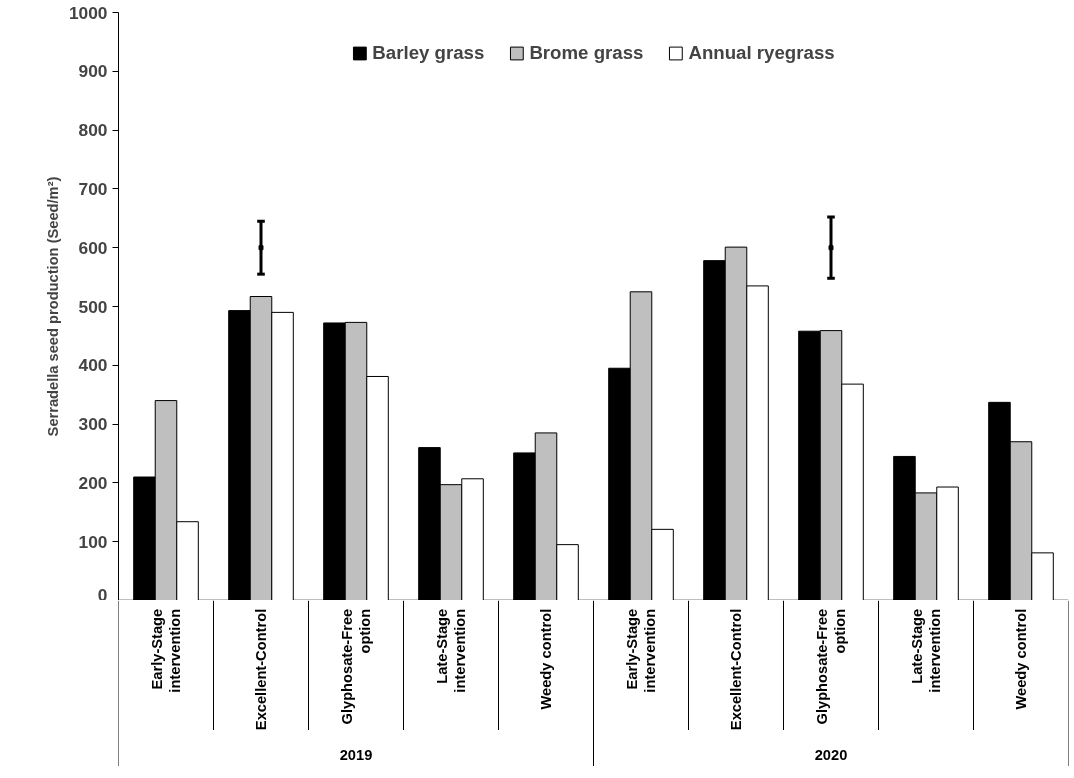  What do you see at coordinates (93, 188) in the screenshot?
I see `y-tick-label: 700` at bounding box center [93, 188].